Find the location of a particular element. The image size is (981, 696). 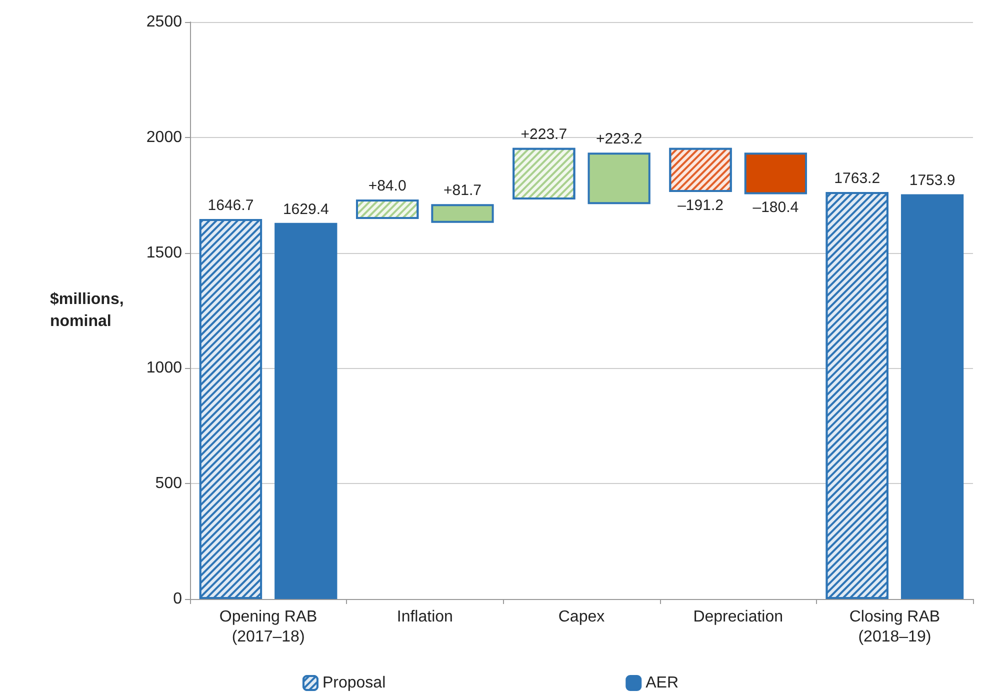

legend-label: Proposal is located at coordinates (354, 683).